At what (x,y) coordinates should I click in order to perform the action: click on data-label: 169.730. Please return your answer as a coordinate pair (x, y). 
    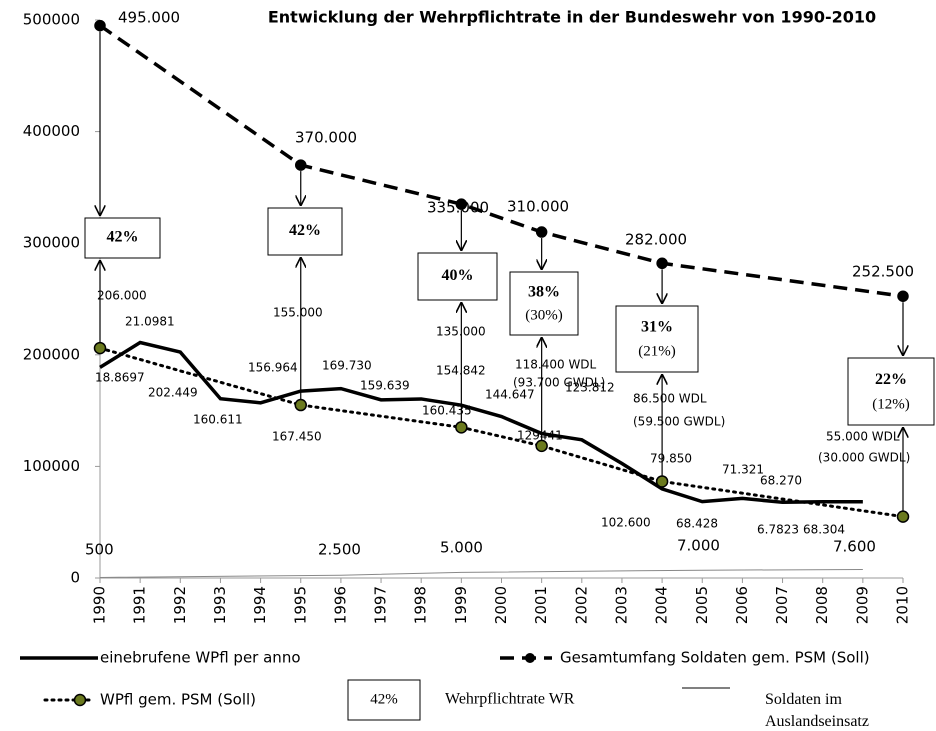
    Looking at the image, I should click on (347, 366).